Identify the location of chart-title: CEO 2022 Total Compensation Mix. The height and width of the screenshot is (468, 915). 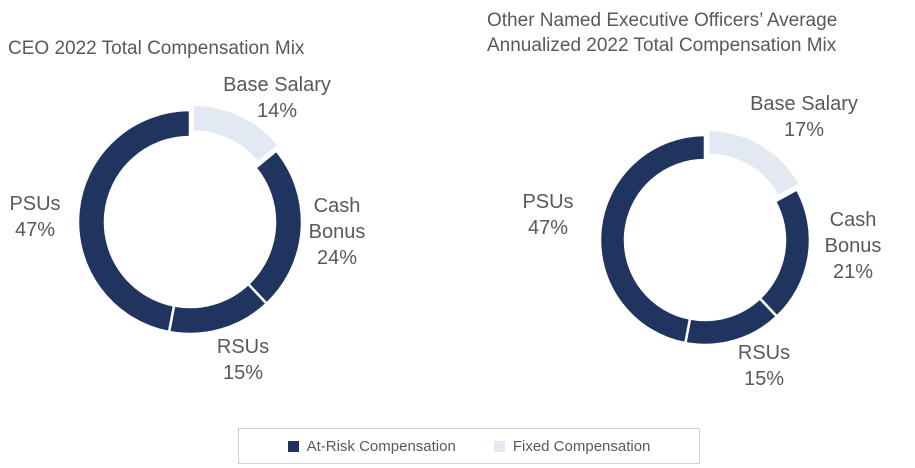
(156, 48).